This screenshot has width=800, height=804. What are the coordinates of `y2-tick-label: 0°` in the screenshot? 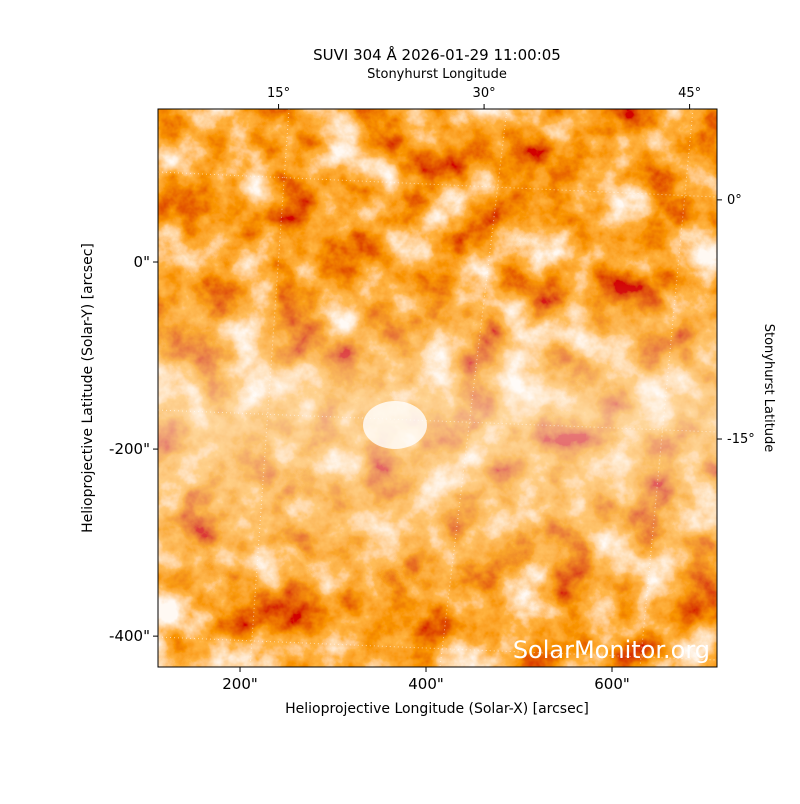 It's located at (734, 200).